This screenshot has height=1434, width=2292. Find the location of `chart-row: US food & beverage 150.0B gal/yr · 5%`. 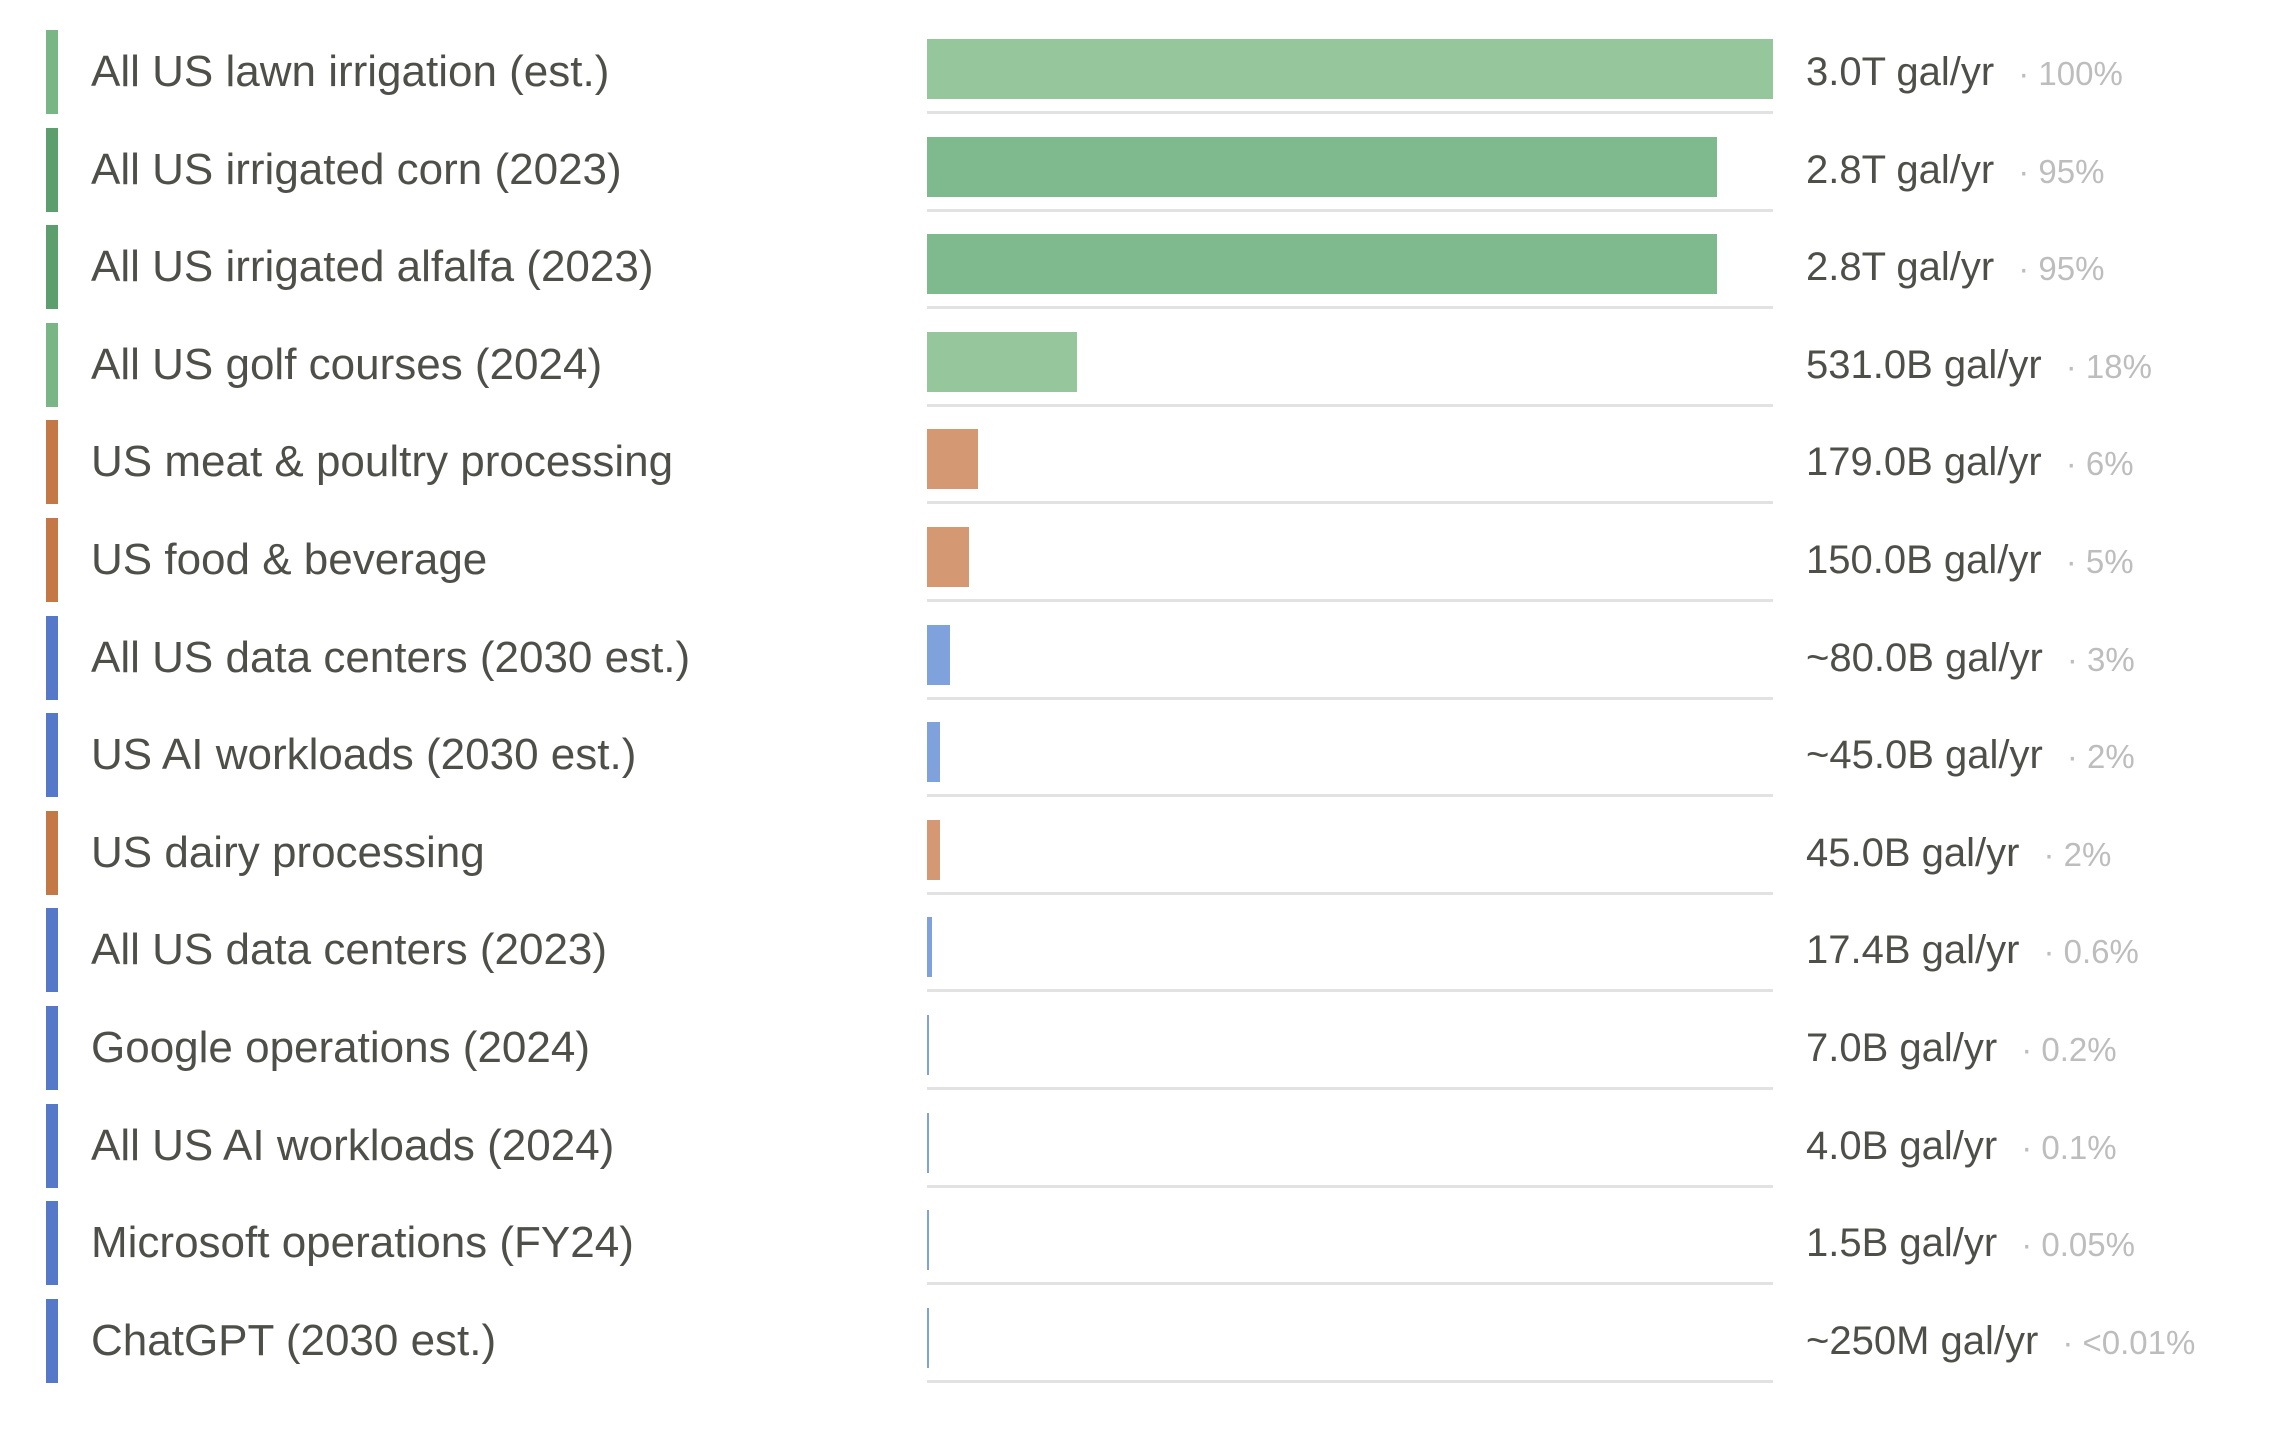

chart-row: US food & beverage 150.0B gal/yr · 5% is located at coordinates (1146, 560).